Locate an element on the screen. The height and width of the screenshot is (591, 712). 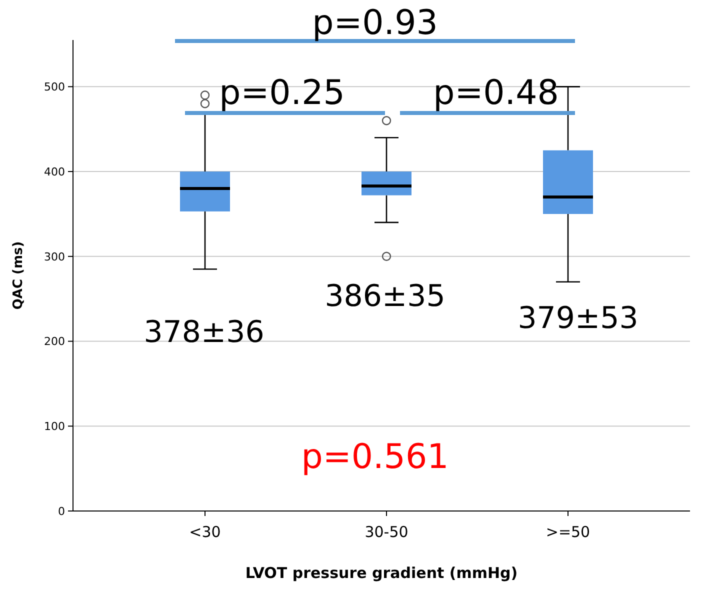
y-axis-title: QAC (ms) is located at coordinates (18, 275).